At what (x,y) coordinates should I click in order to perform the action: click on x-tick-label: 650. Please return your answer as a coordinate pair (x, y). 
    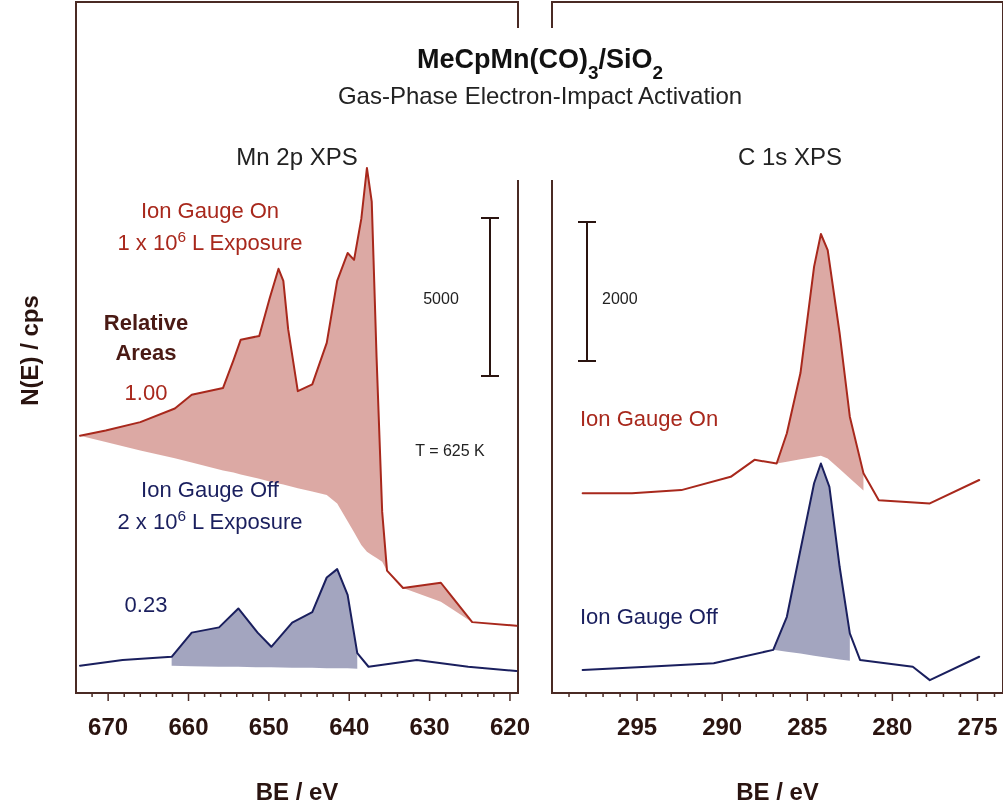
    Looking at the image, I should click on (268, 726).